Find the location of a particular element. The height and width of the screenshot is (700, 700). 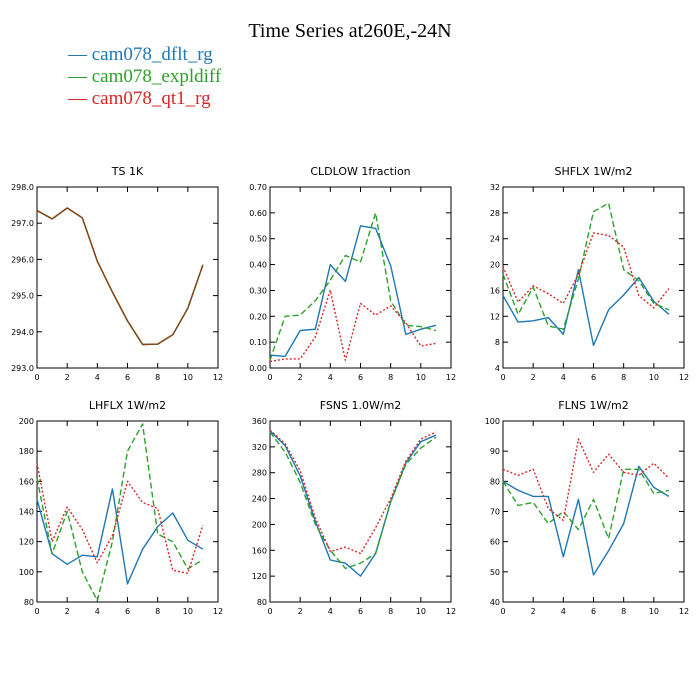

y-tick-label: 60 is located at coordinates (495, 542).